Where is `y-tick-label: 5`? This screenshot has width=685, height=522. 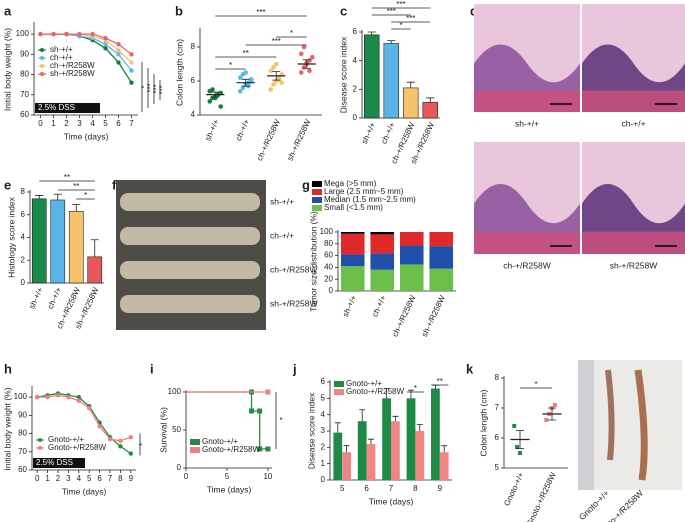
y-tick-label: 5 is located at coordinates (497, 467).